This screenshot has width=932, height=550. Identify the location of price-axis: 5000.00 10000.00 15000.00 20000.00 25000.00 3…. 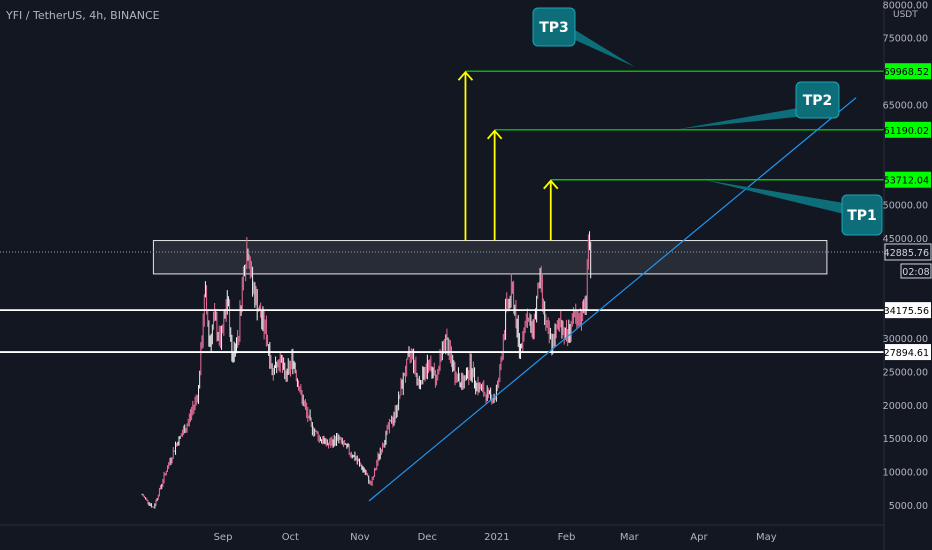
(907, 275).